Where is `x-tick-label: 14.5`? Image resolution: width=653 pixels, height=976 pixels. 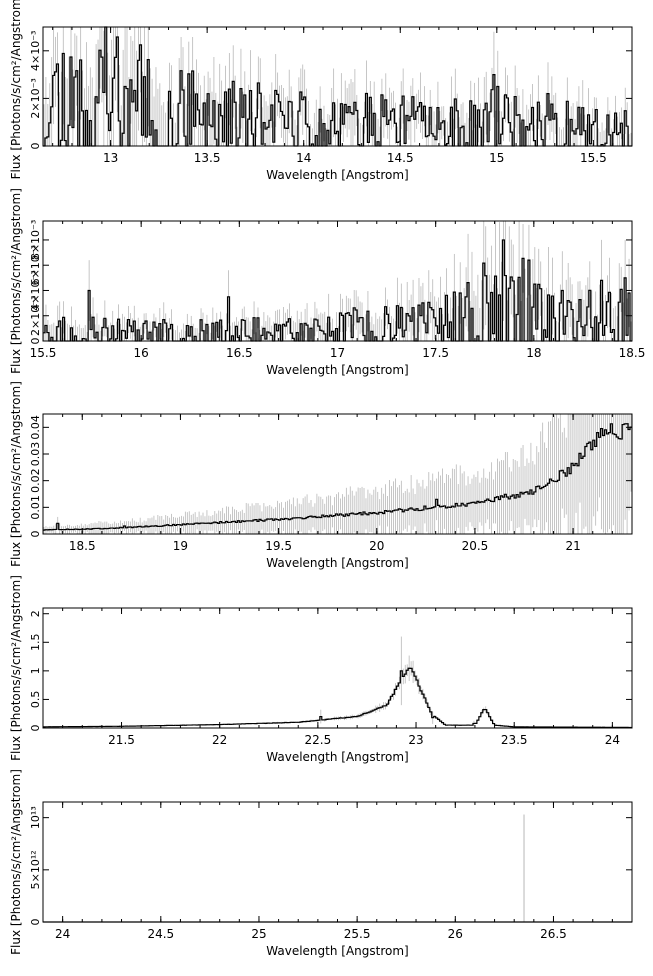
x-tick-label: 14.5 is located at coordinates (400, 158).